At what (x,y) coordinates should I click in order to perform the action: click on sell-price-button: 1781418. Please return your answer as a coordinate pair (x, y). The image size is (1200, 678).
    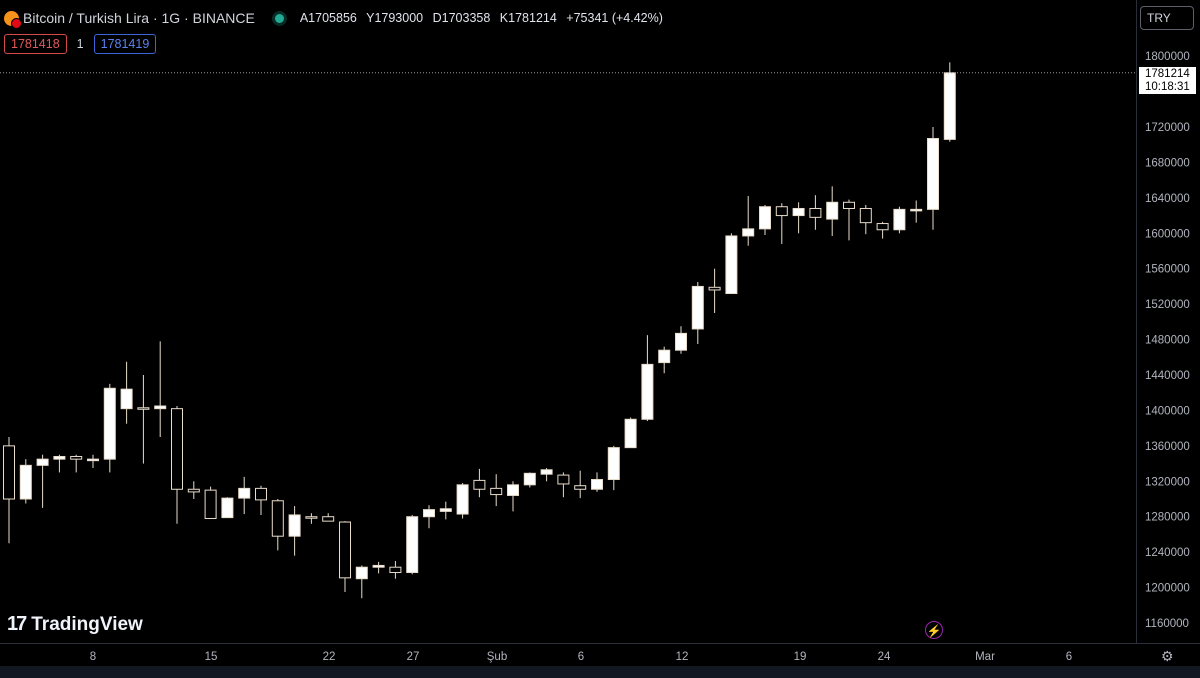
    Looking at the image, I should click on (35, 44).